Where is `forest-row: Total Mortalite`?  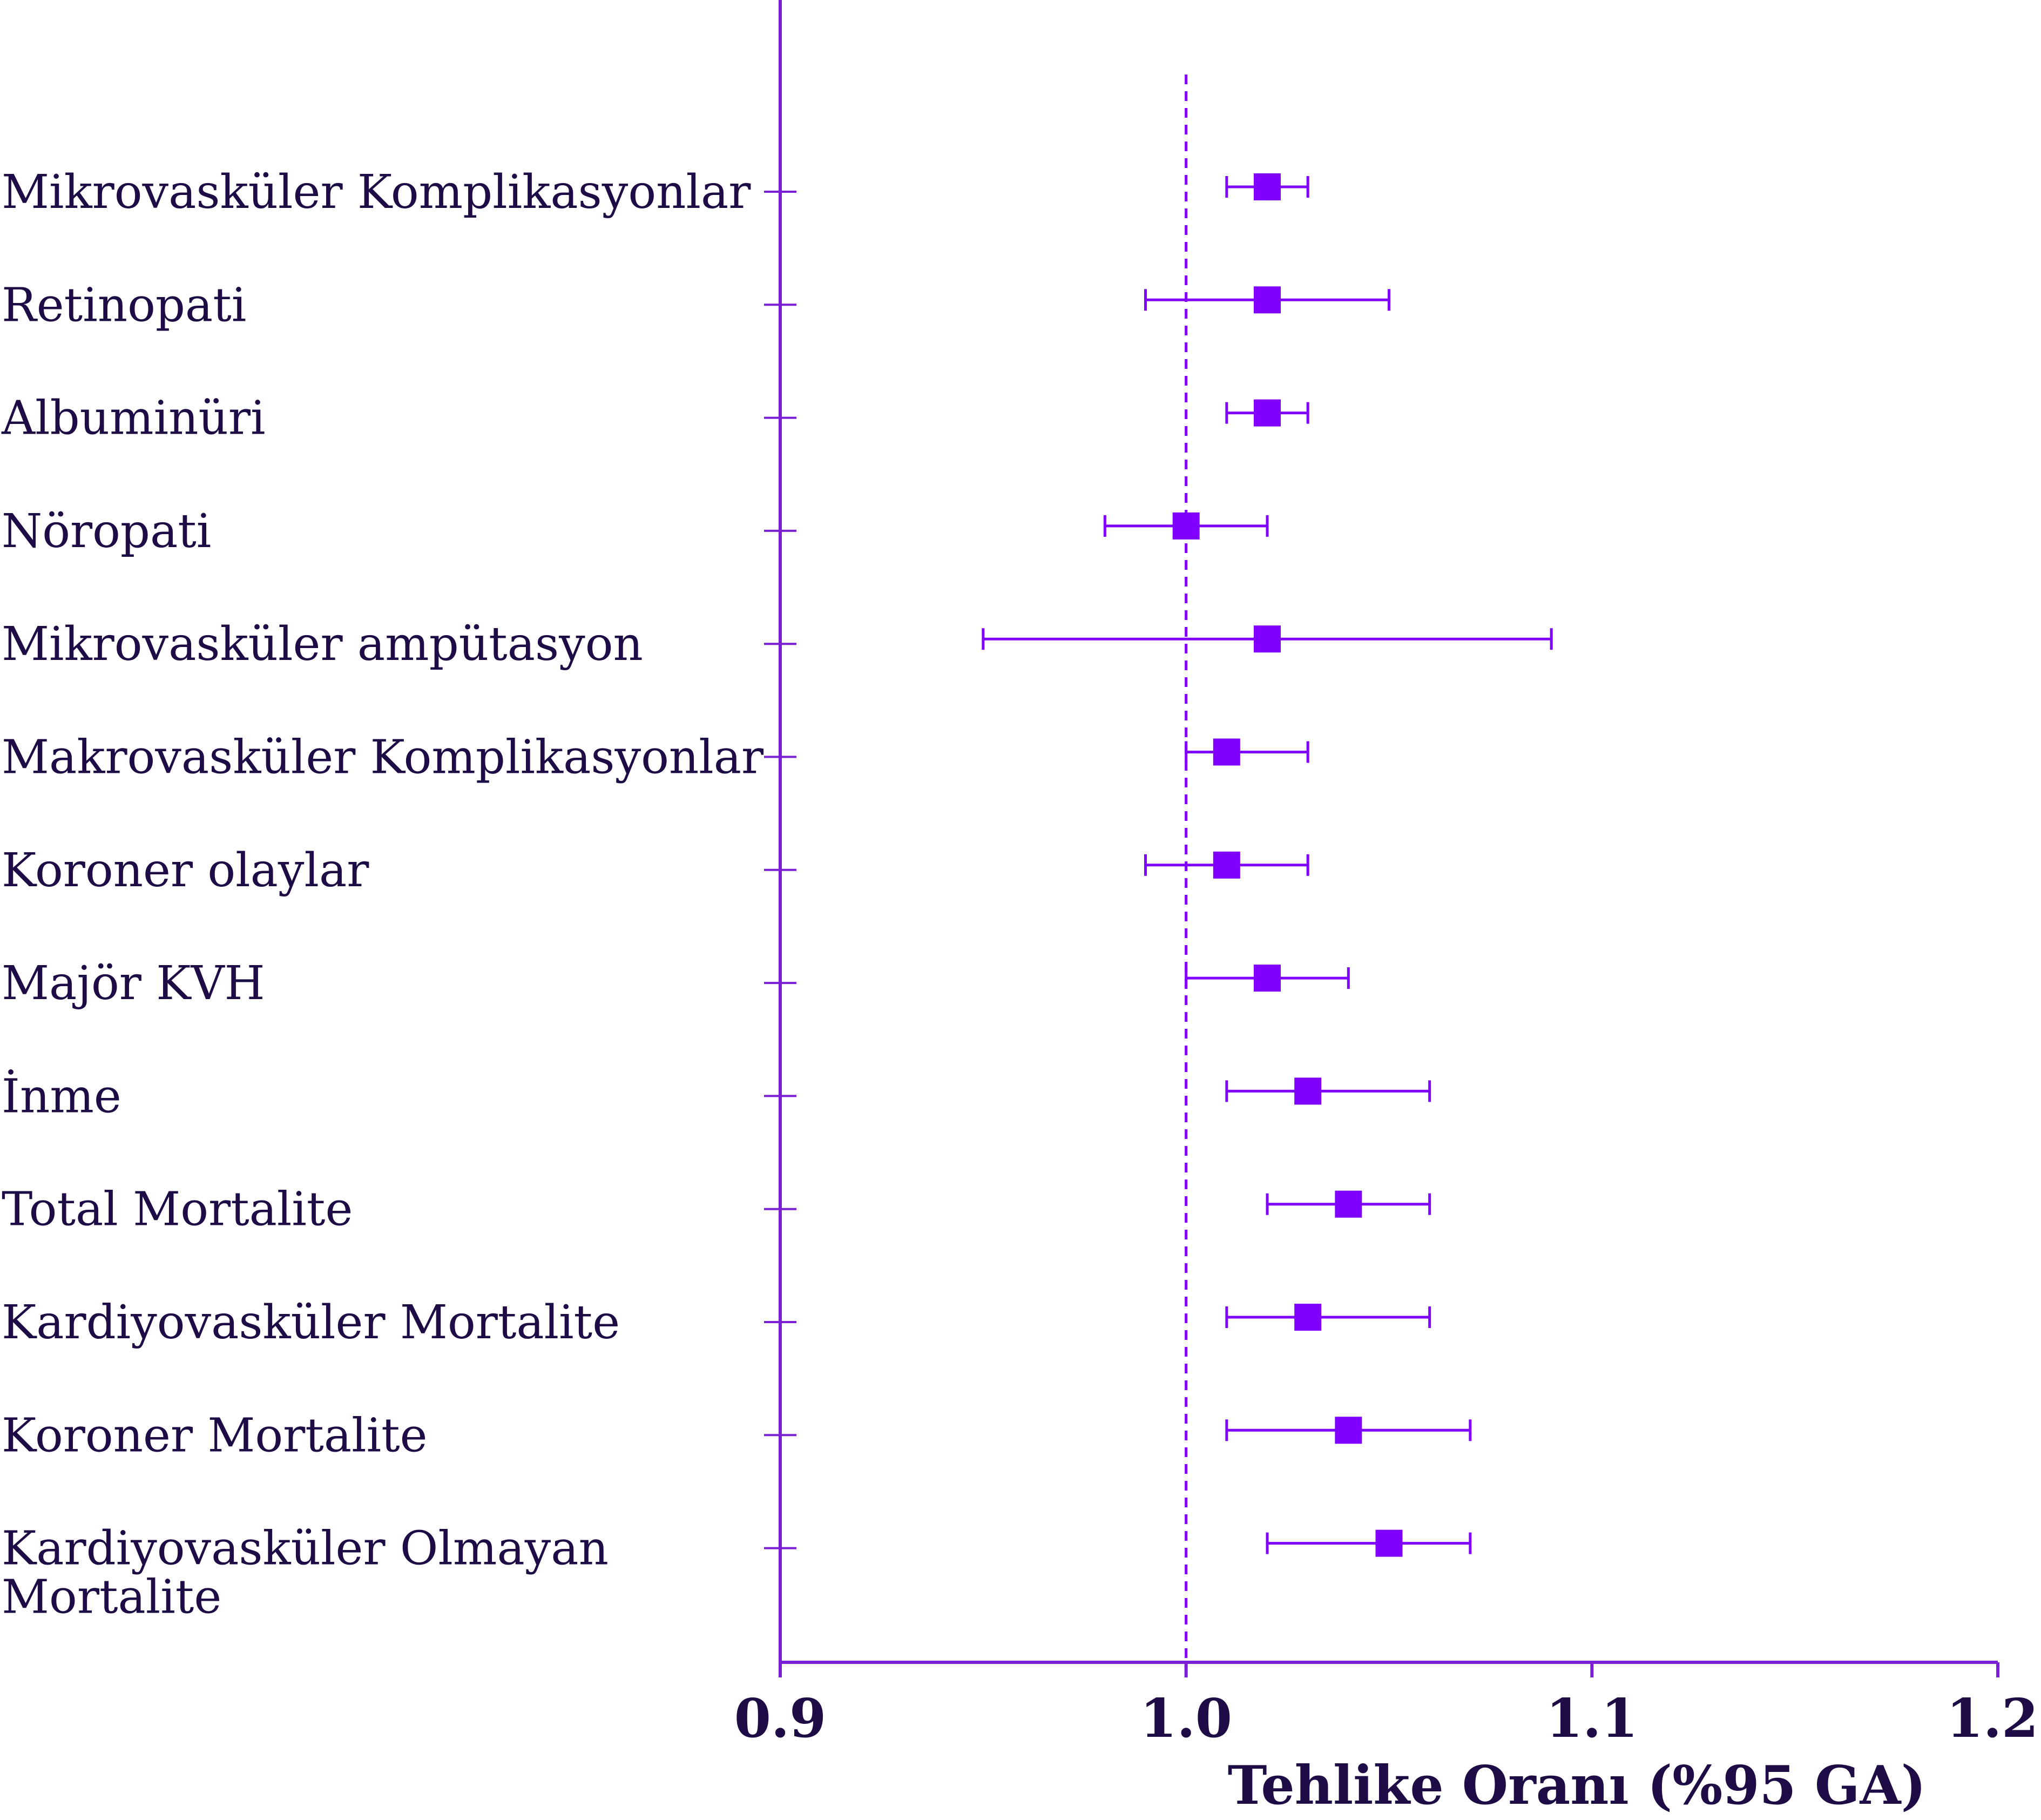
forest-row: Total Mortalite is located at coordinates (716, 1210).